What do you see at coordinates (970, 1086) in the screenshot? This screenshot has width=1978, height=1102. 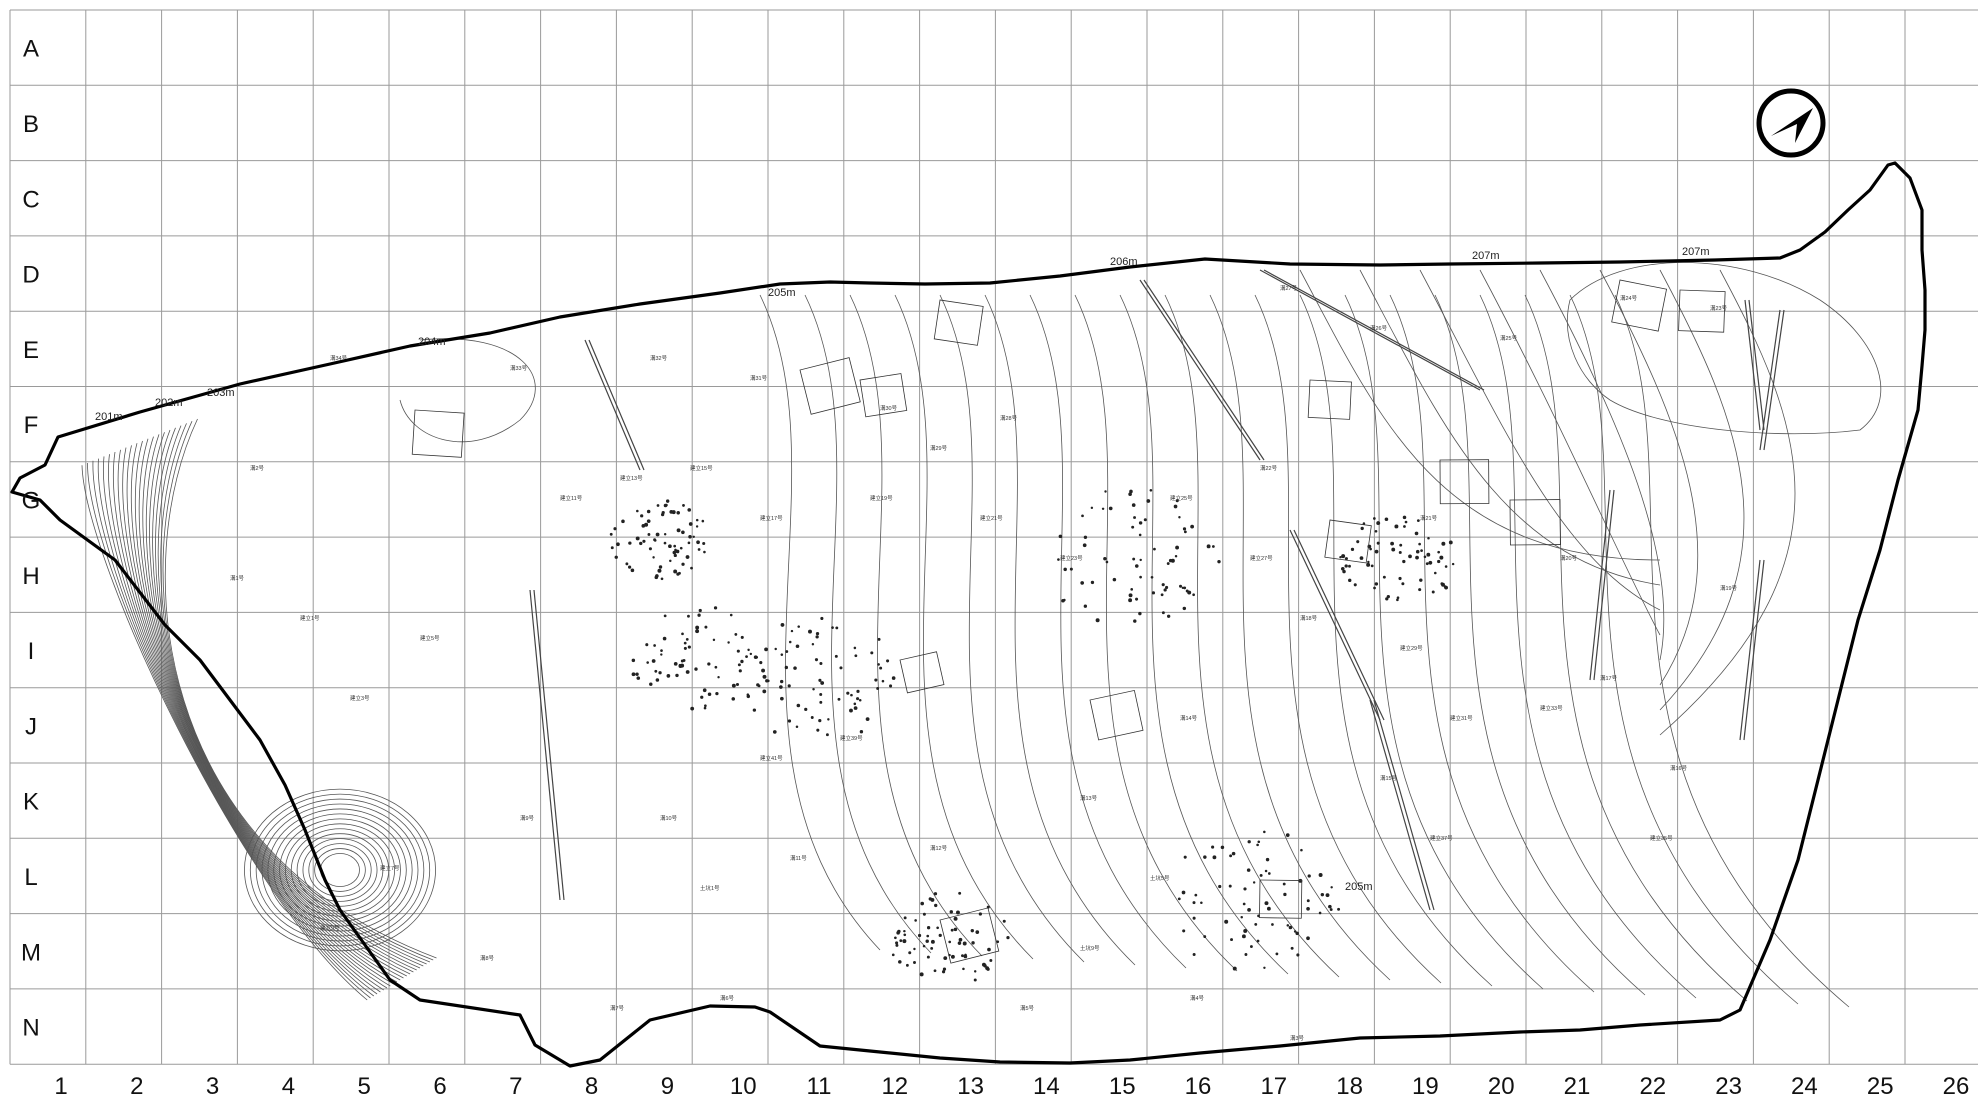 I see `grid-column-label: 13` at bounding box center [970, 1086].